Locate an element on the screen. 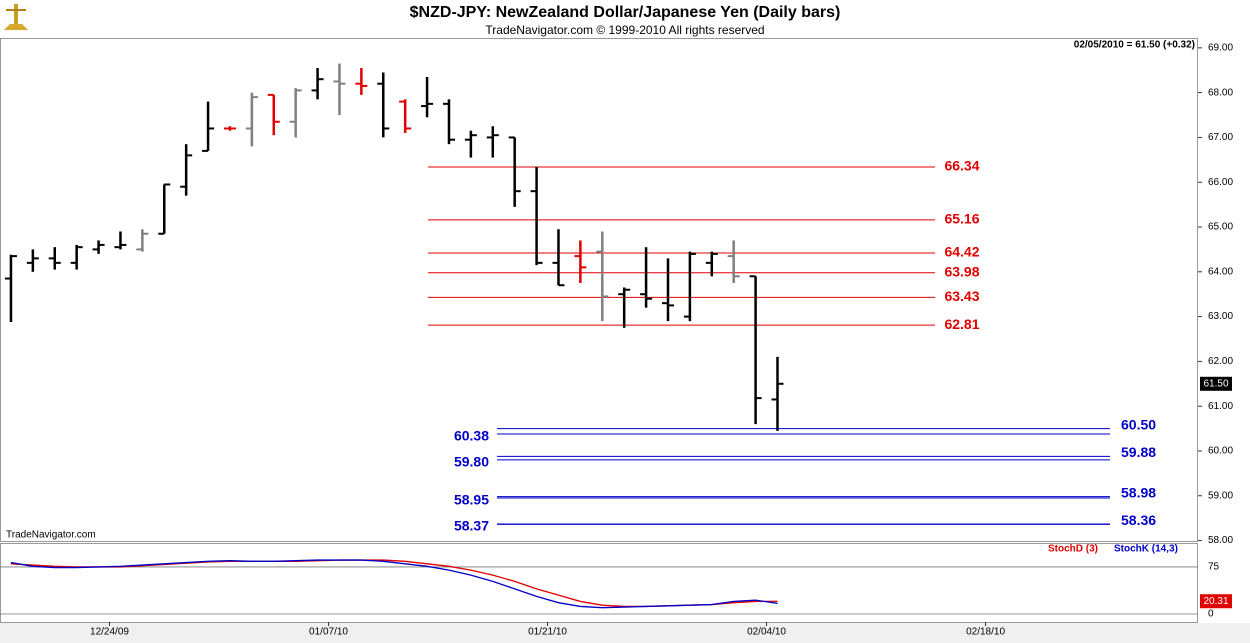  source-label: TradeNavigator.com is located at coordinates (51, 535).